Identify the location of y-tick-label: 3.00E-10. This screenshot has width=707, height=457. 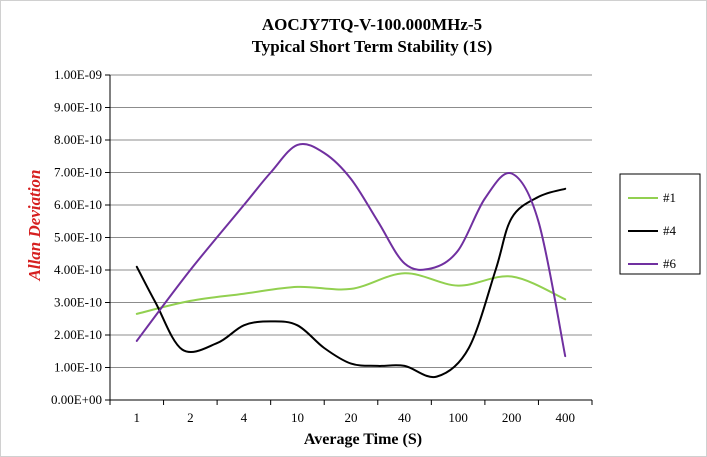
(78, 302).